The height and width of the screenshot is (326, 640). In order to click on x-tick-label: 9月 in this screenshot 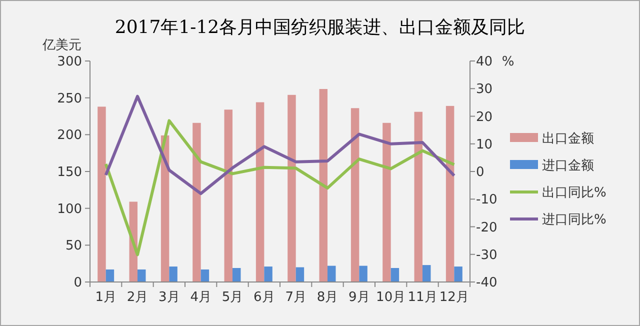, I will do `click(359, 297)`.